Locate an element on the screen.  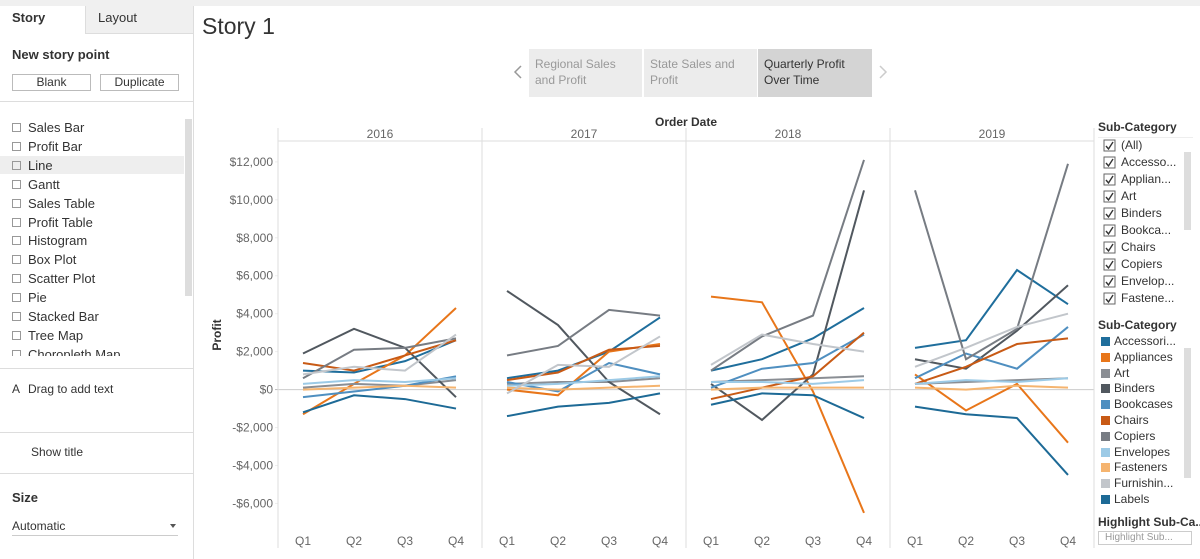
scrollbar is located at coordinates (188, 207).